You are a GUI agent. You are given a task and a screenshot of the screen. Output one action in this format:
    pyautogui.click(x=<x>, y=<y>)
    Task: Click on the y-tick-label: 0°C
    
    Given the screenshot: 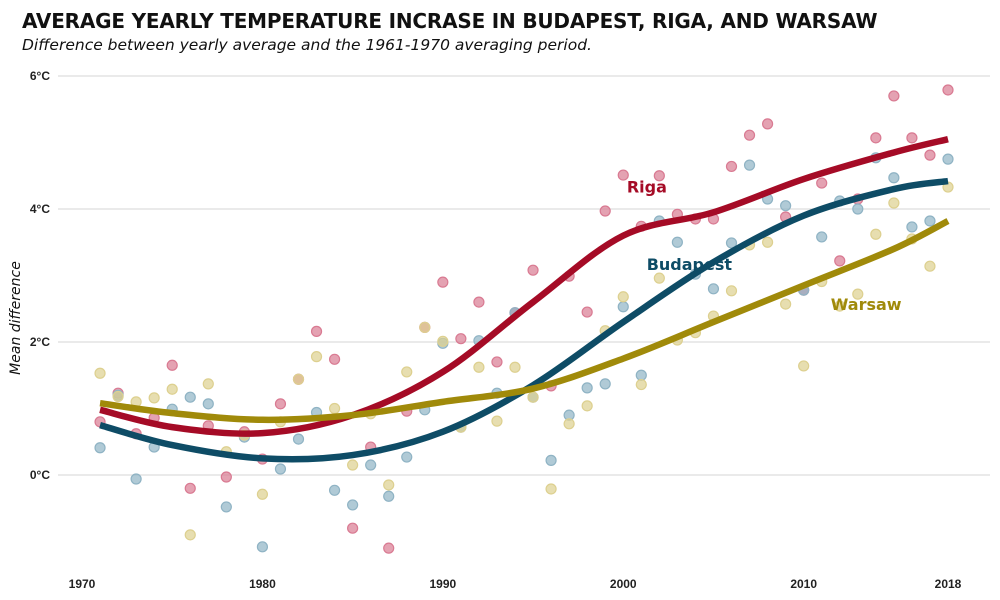 What is the action you would take?
    pyautogui.click(x=40, y=475)
    